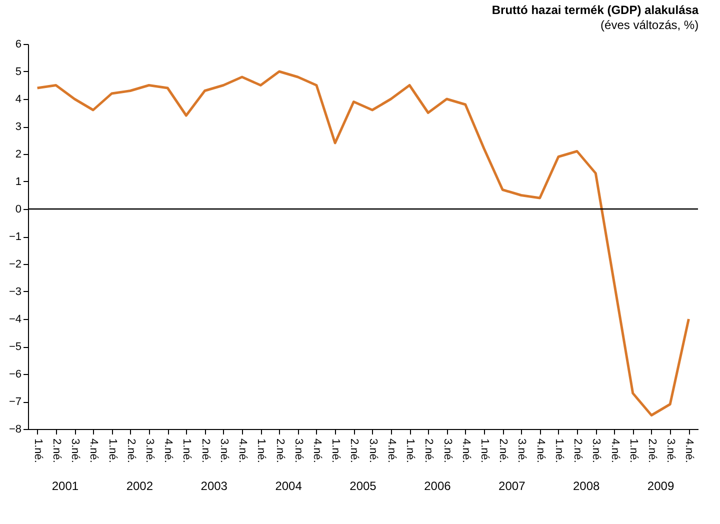 The width and height of the screenshot is (720, 524). What do you see at coordinates (15, 264) in the screenshot?
I see `y-tick-label: −2` at bounding box center [15, 264].